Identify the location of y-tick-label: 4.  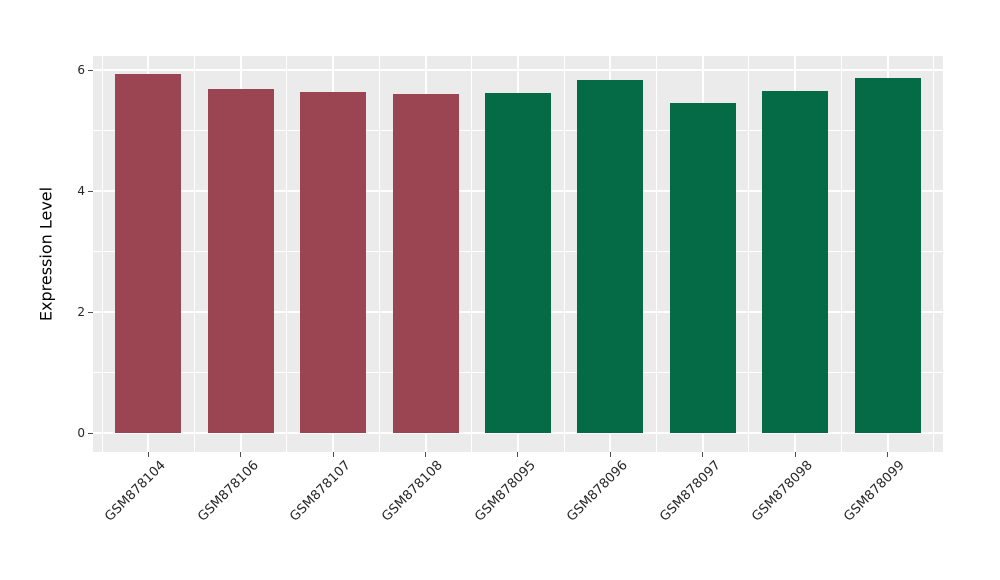
(81, 191).